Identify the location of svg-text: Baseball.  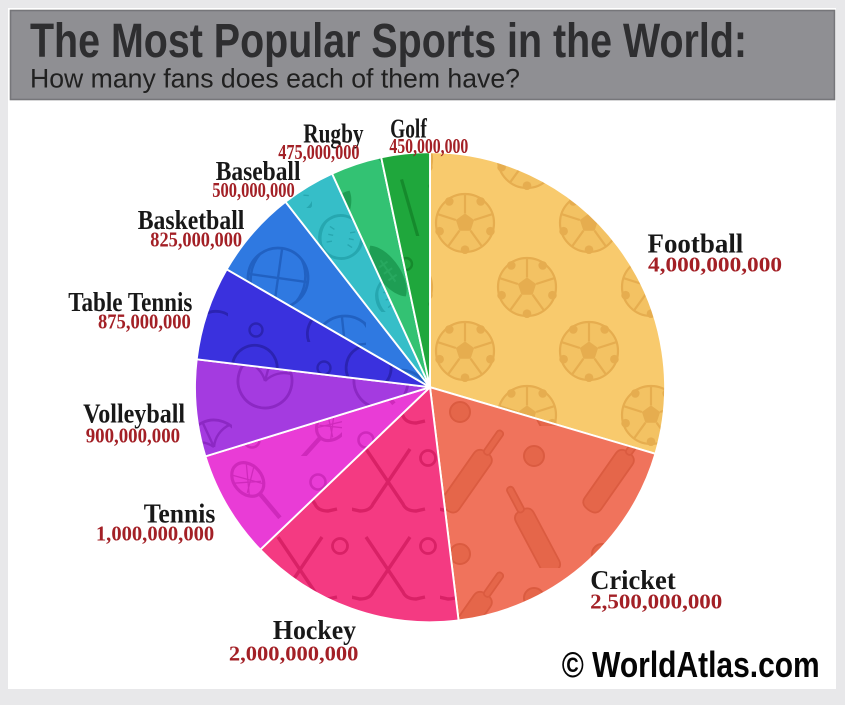
(258, 171).